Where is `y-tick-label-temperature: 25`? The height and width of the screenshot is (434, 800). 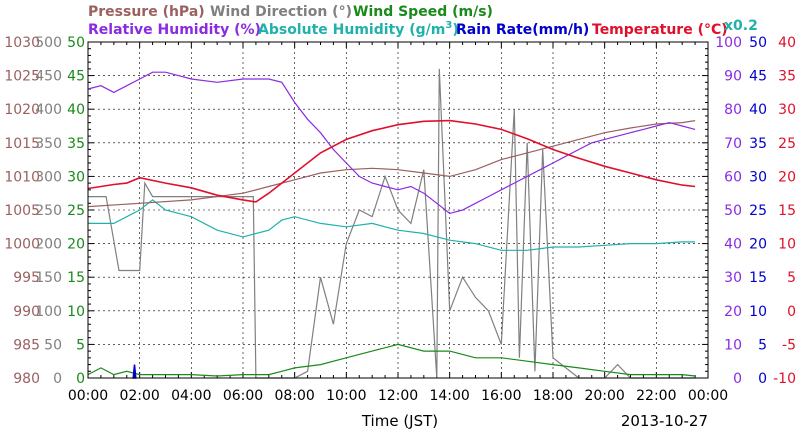 y-tick-label-temperature: 25 is located at coordinates (787, 144).